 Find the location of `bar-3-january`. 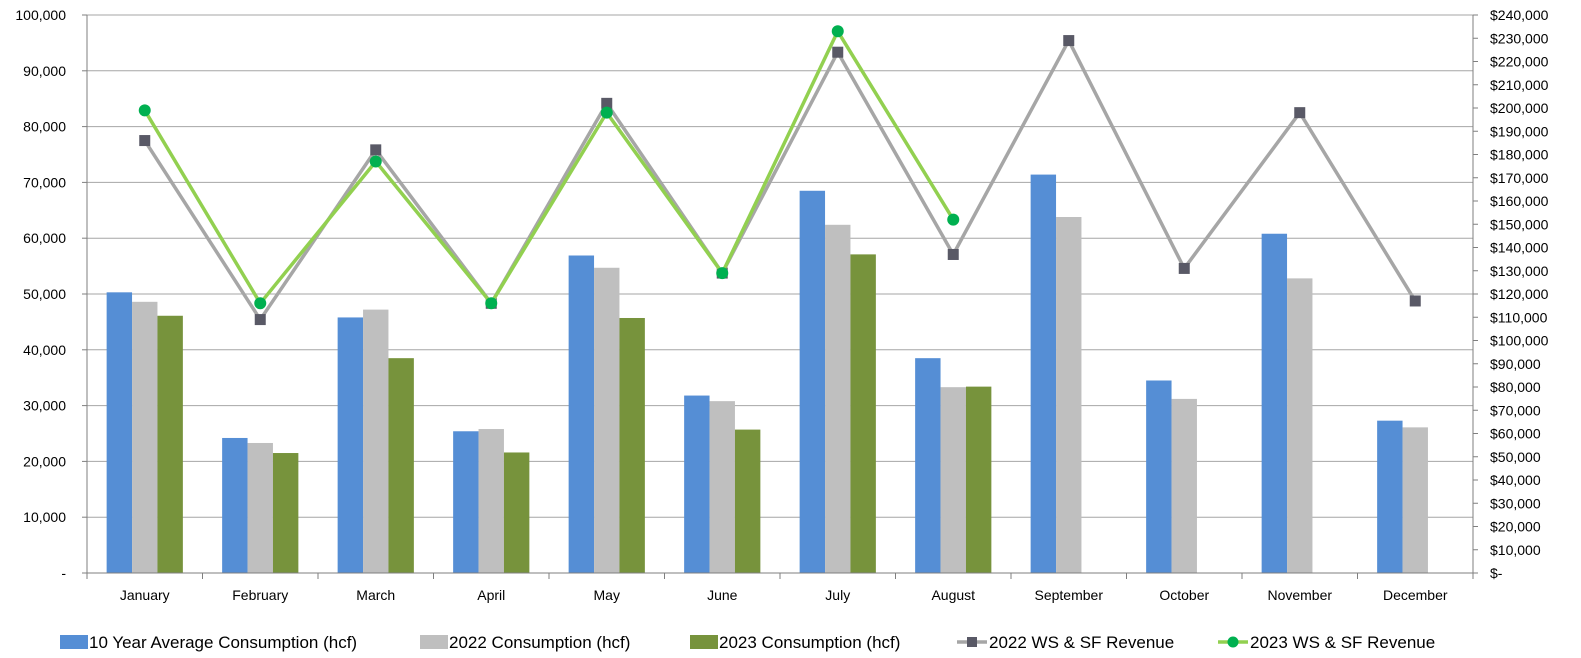

bar-3-january is located at coordinates (170, 444).